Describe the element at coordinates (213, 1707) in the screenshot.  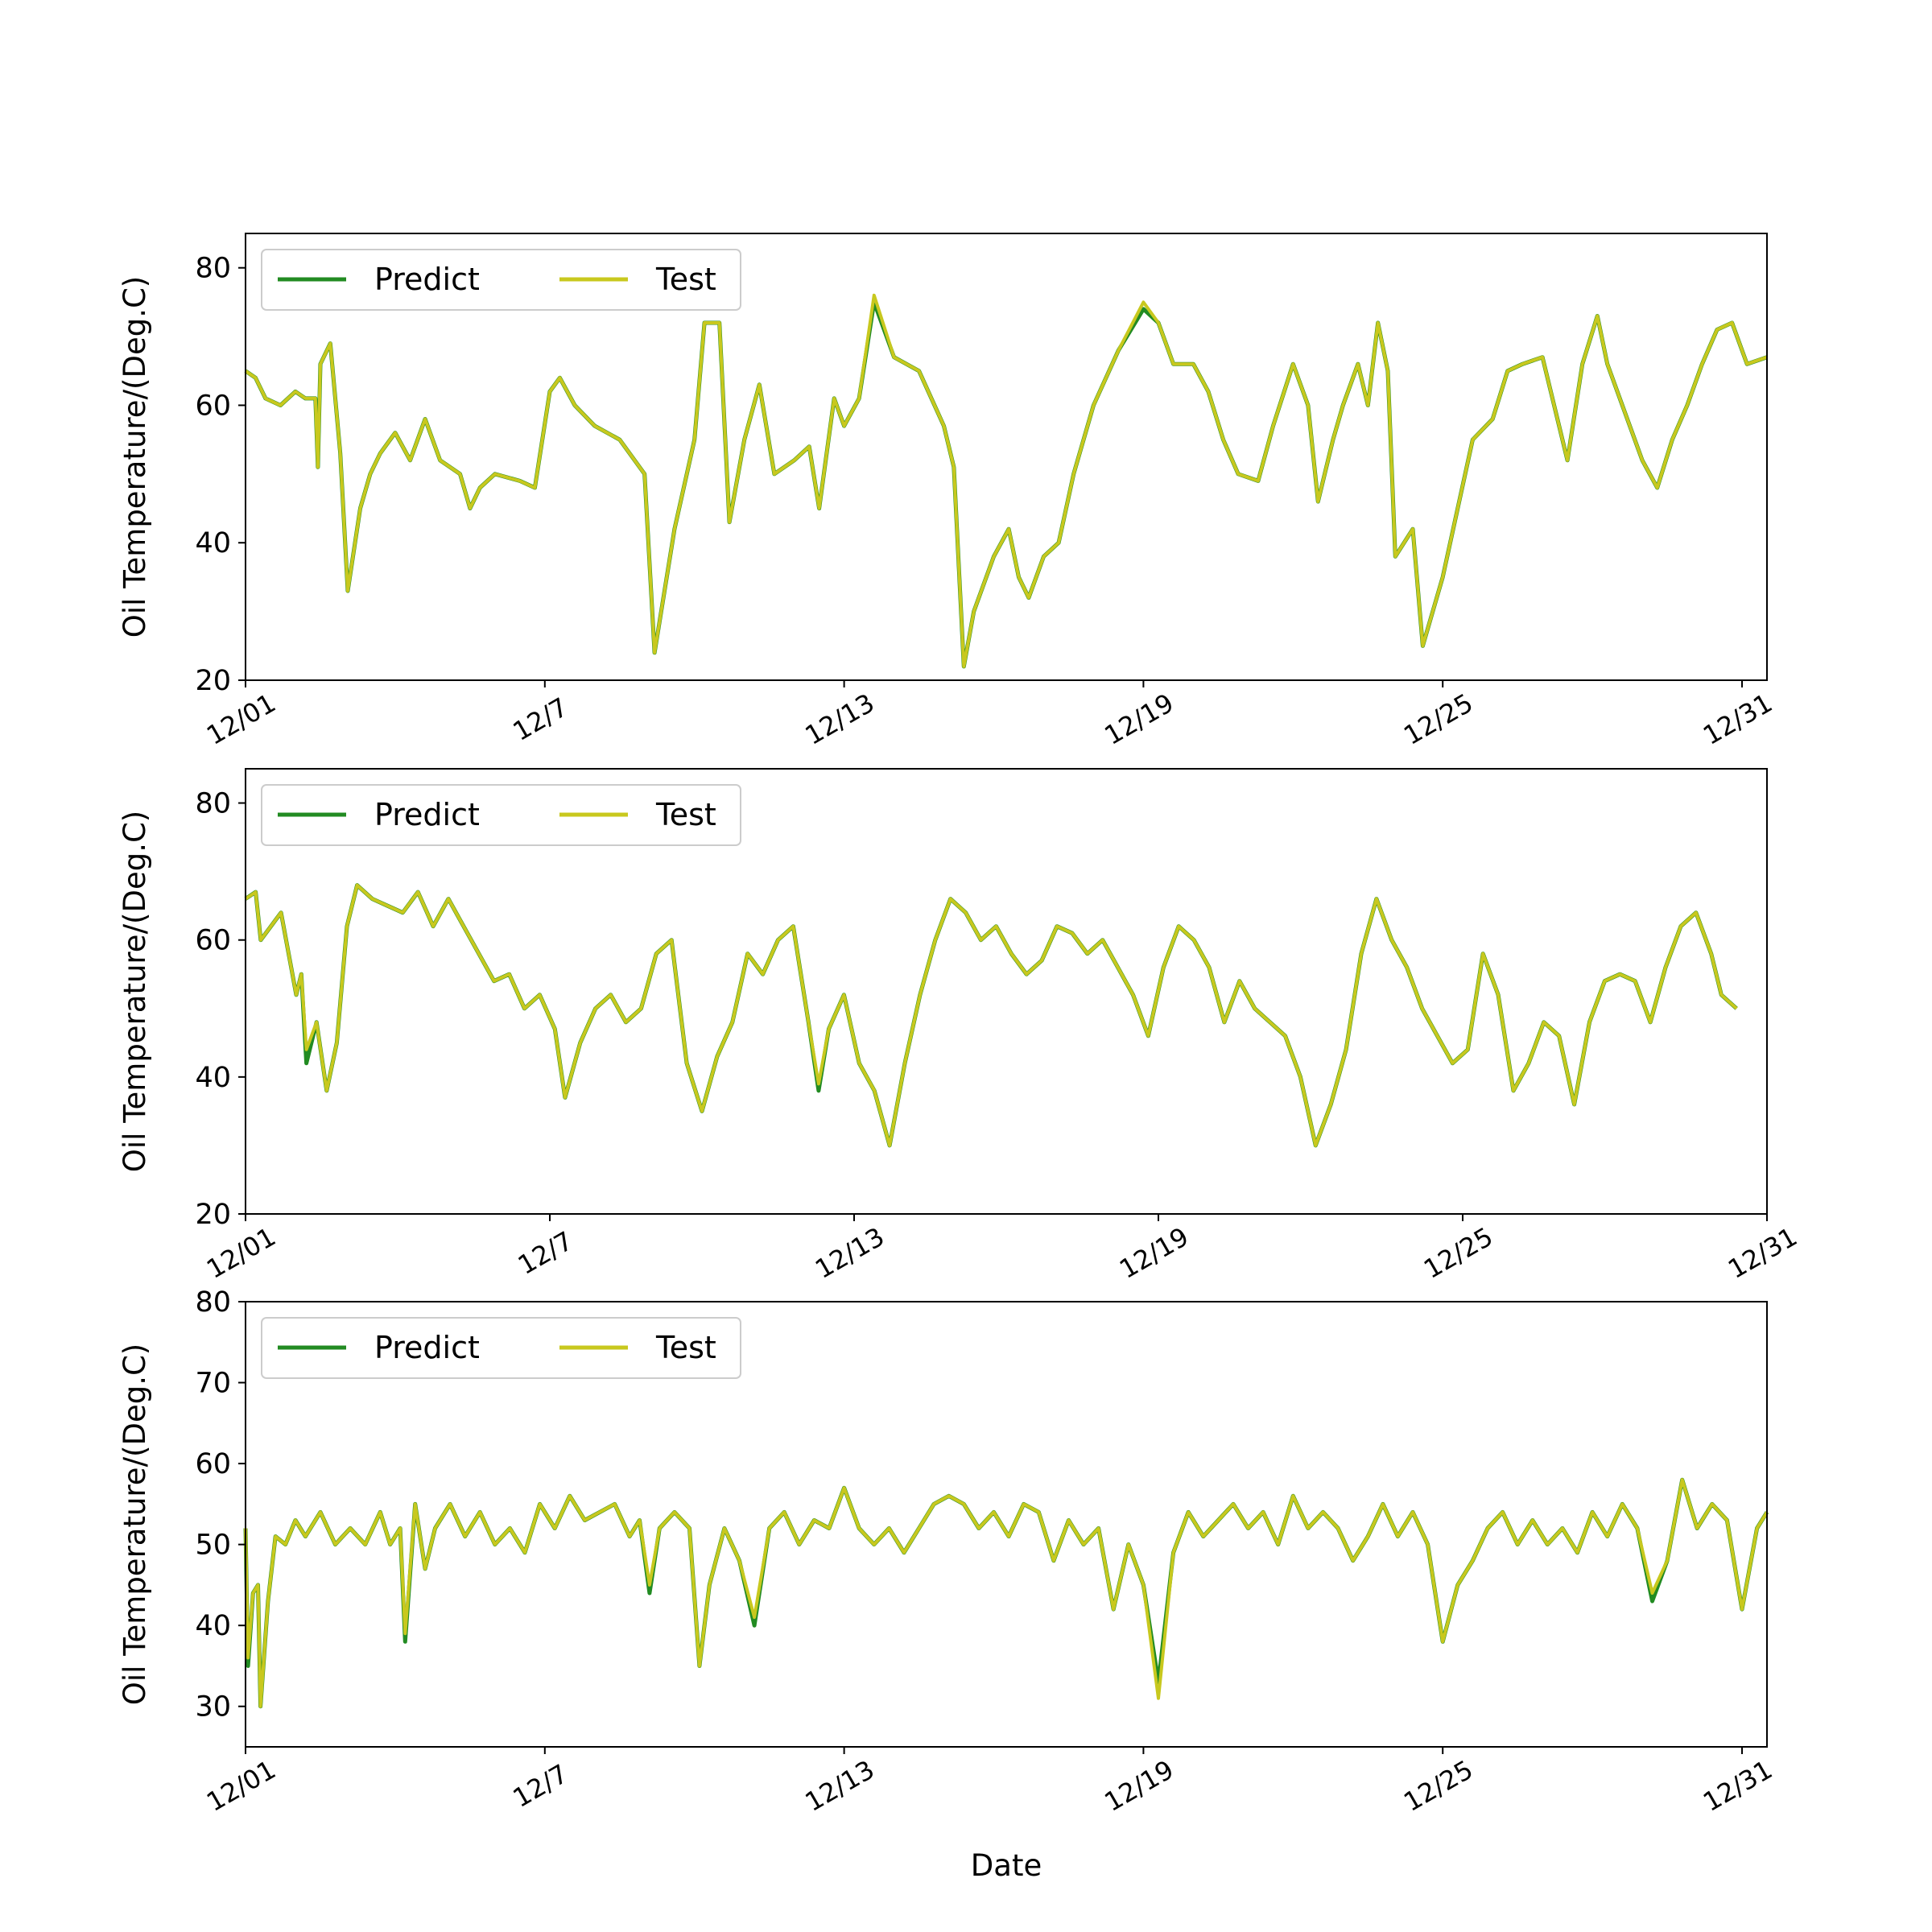
I see `y-tick-label: 30` at that location.